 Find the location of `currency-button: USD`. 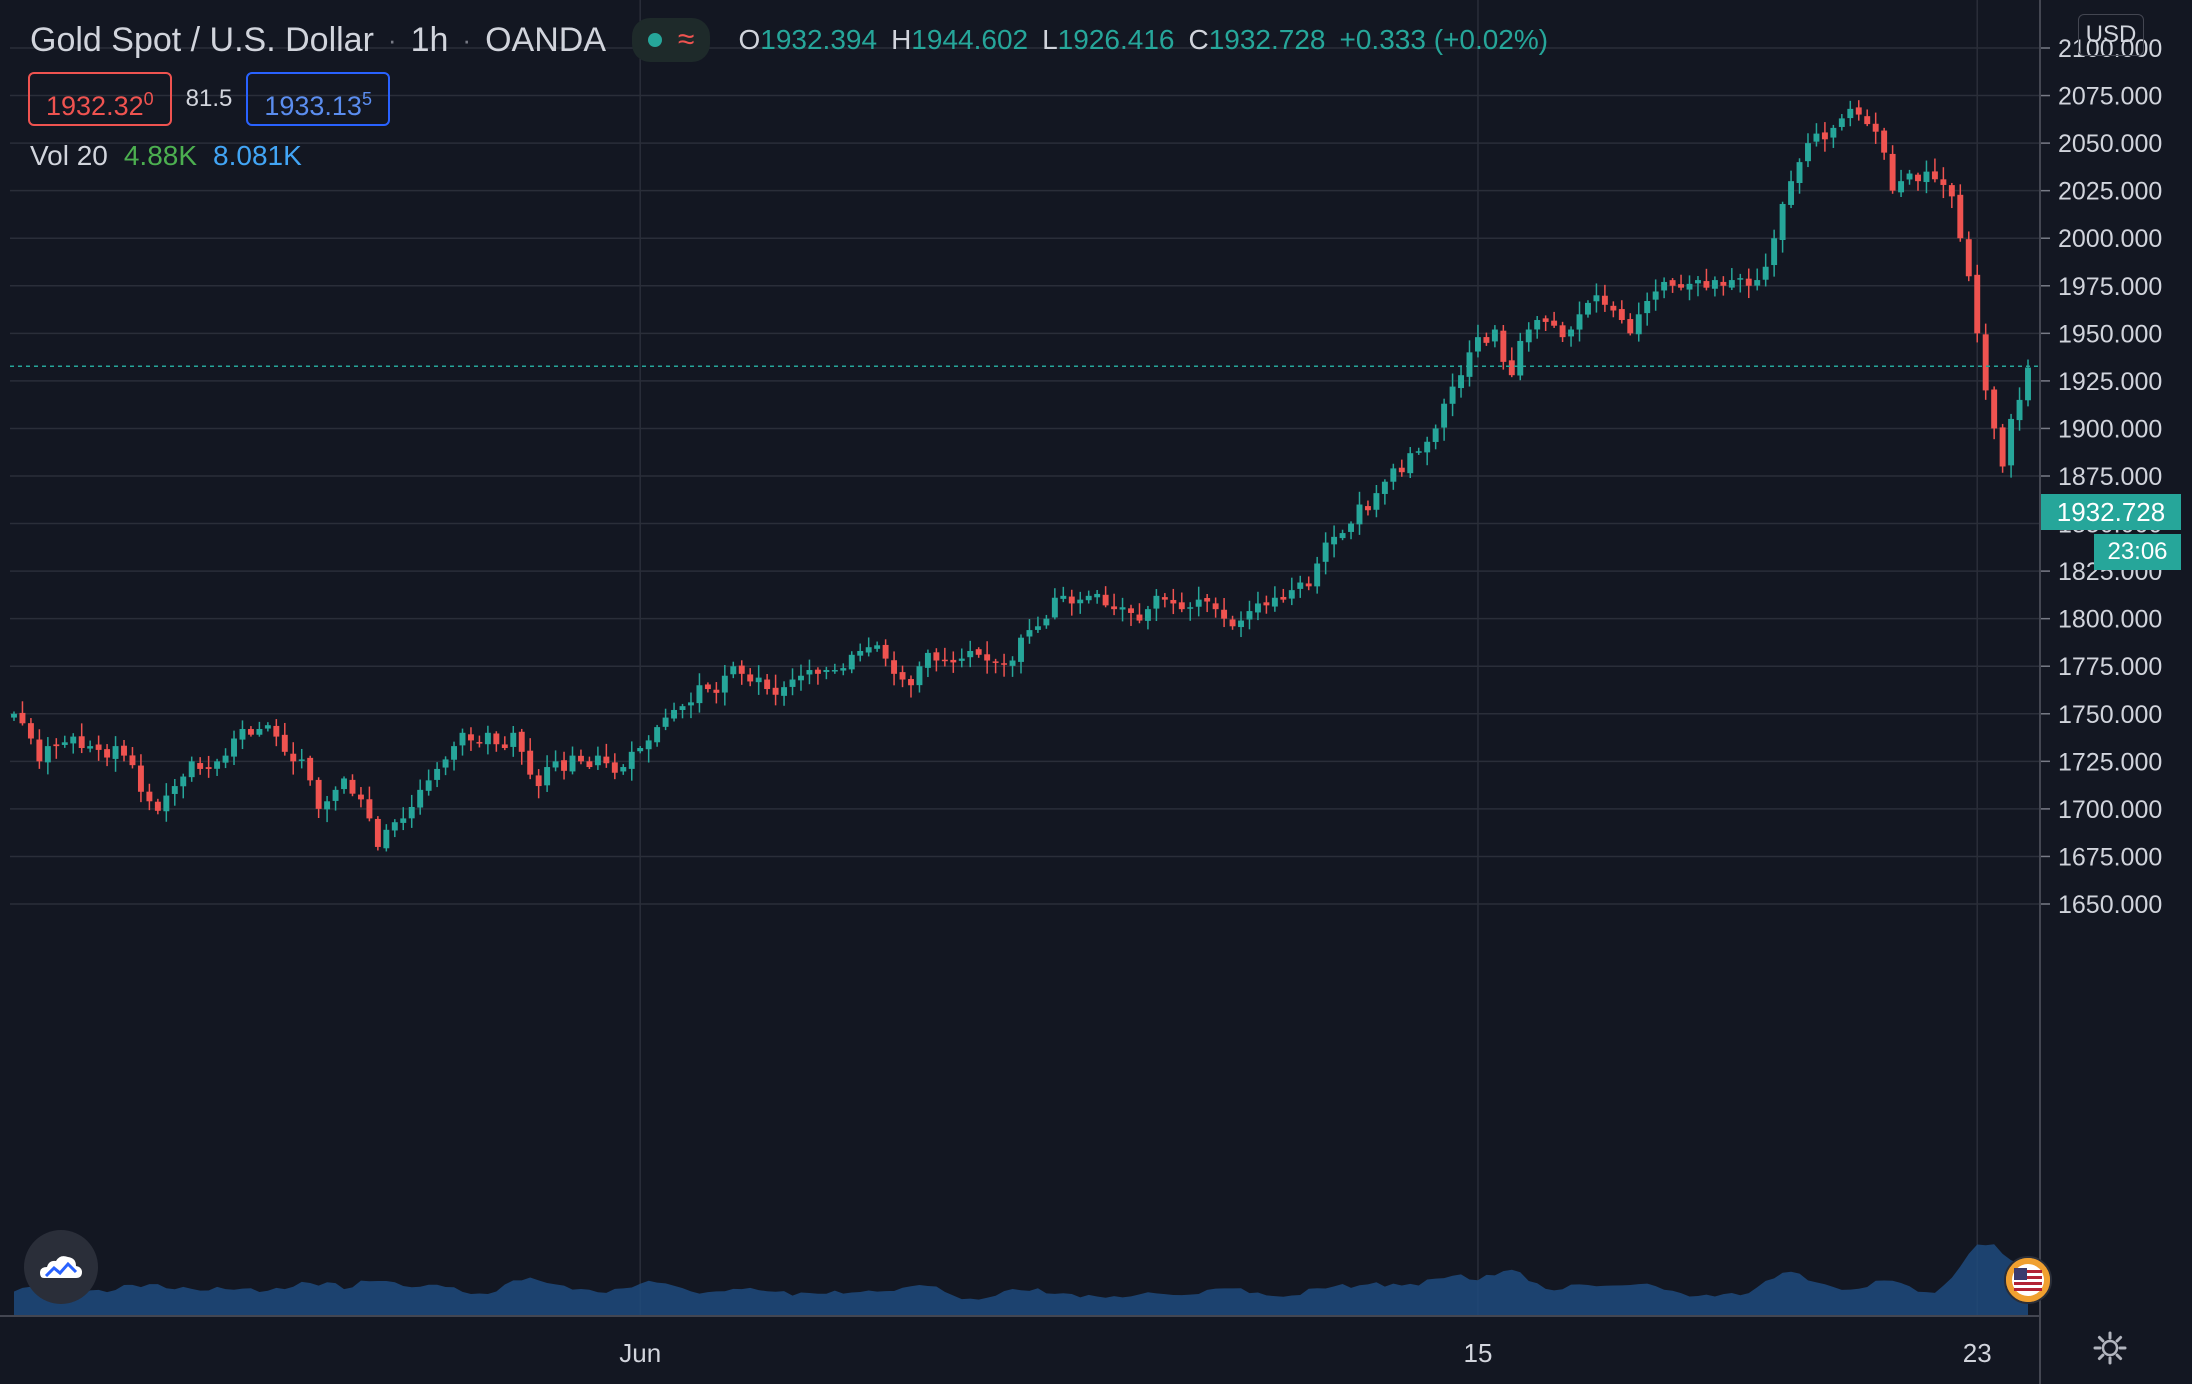

currency-button: USD is located at coordinates (2111, 35).